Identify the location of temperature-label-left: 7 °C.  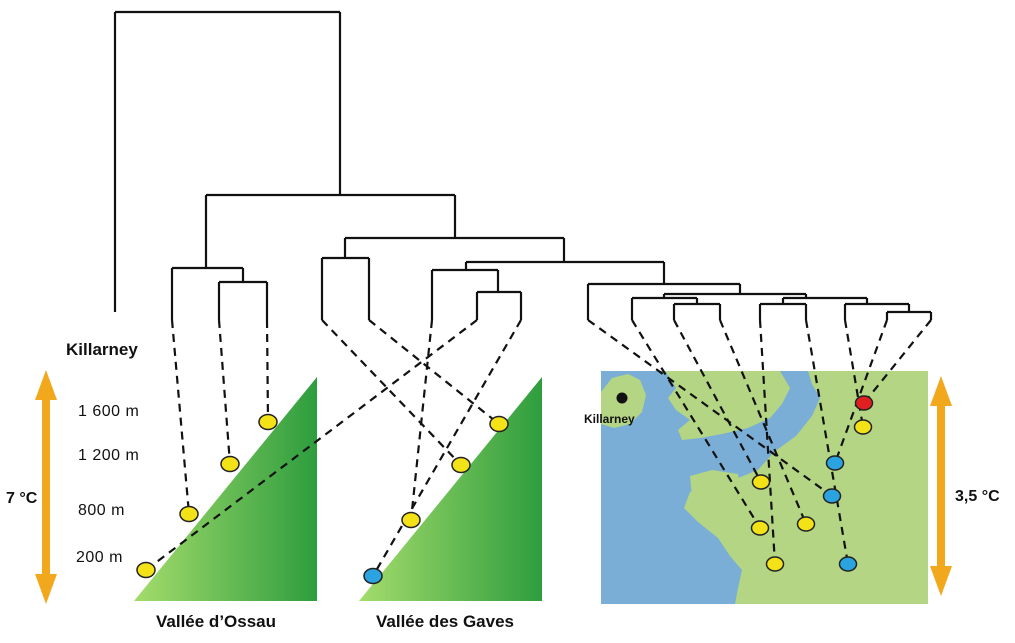
(22, 498).